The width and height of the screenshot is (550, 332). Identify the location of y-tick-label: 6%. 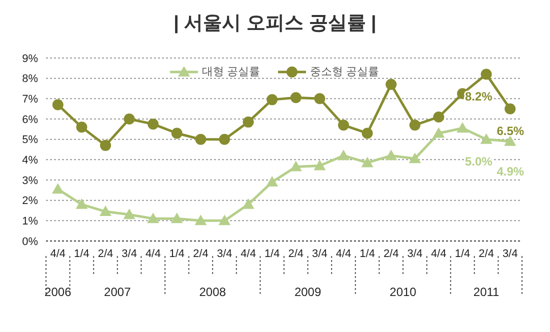
(30, 120).